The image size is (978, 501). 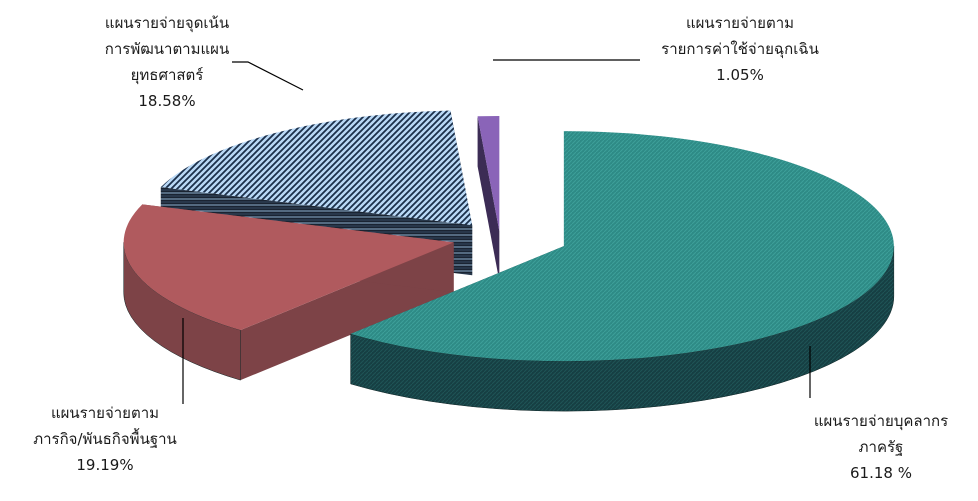 I want to click on leader-strategic, so click(x=268, y=76).